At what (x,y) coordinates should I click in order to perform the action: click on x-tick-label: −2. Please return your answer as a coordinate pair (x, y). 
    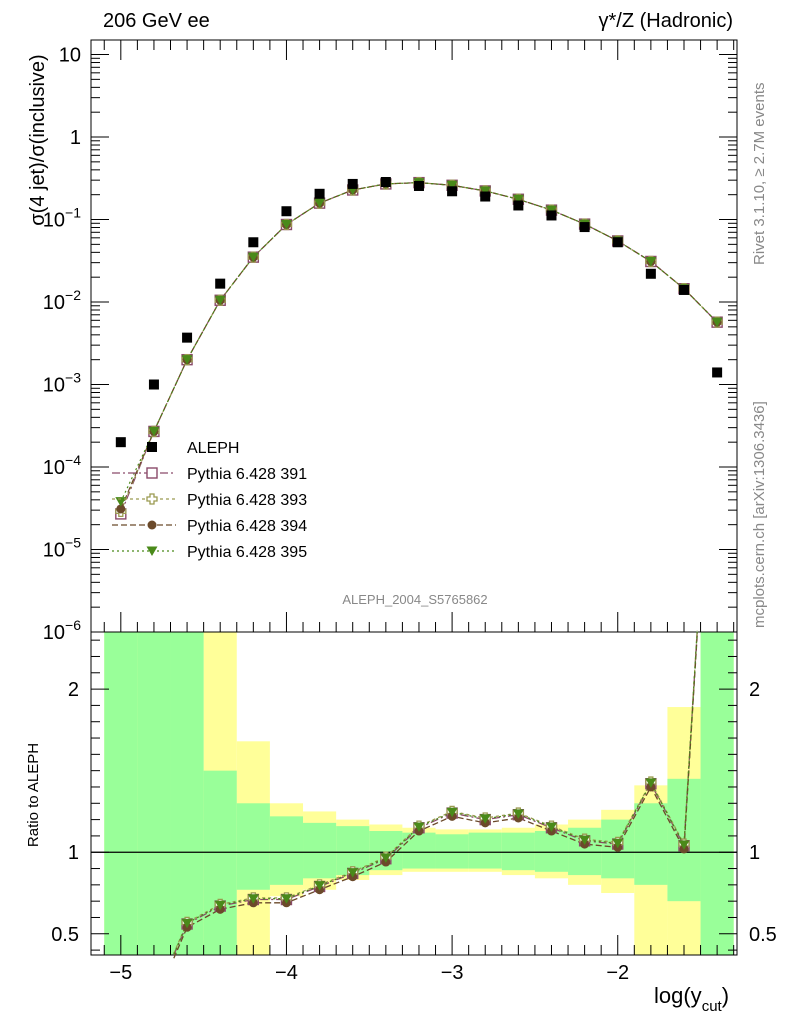
    Looking at the image, I should click on (617, 973).